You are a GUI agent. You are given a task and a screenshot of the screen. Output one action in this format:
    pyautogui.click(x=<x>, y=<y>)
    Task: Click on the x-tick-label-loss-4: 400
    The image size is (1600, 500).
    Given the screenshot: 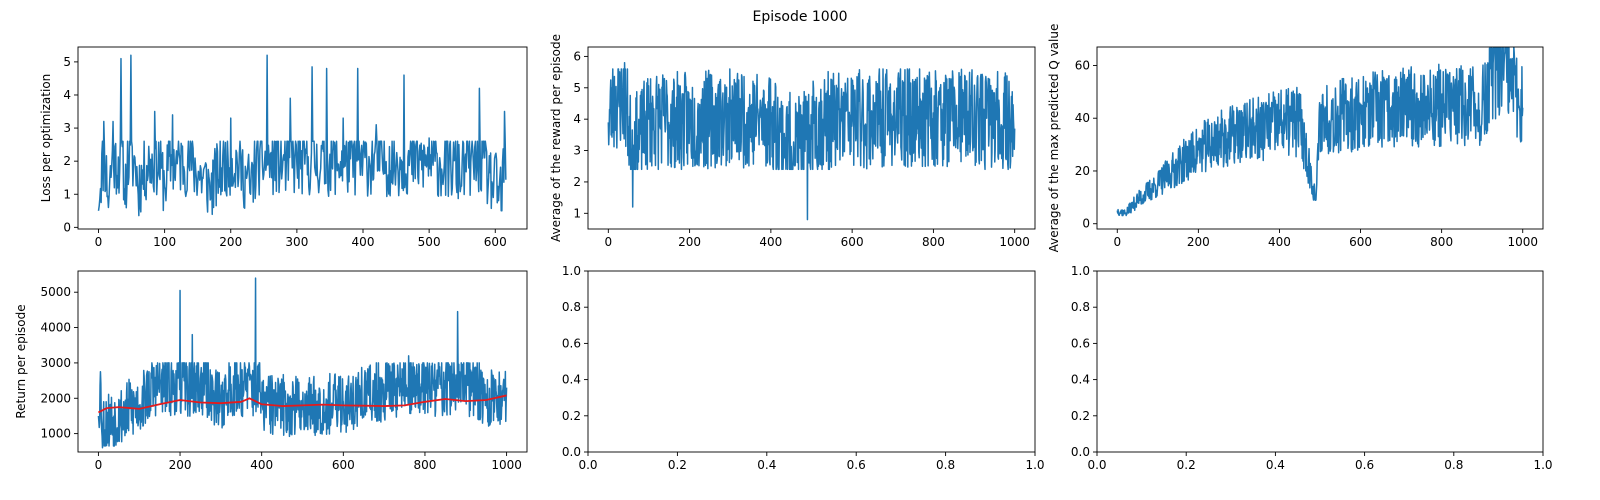 What is the action you would take?
    pyautogui.click(x=363, y=242)
    